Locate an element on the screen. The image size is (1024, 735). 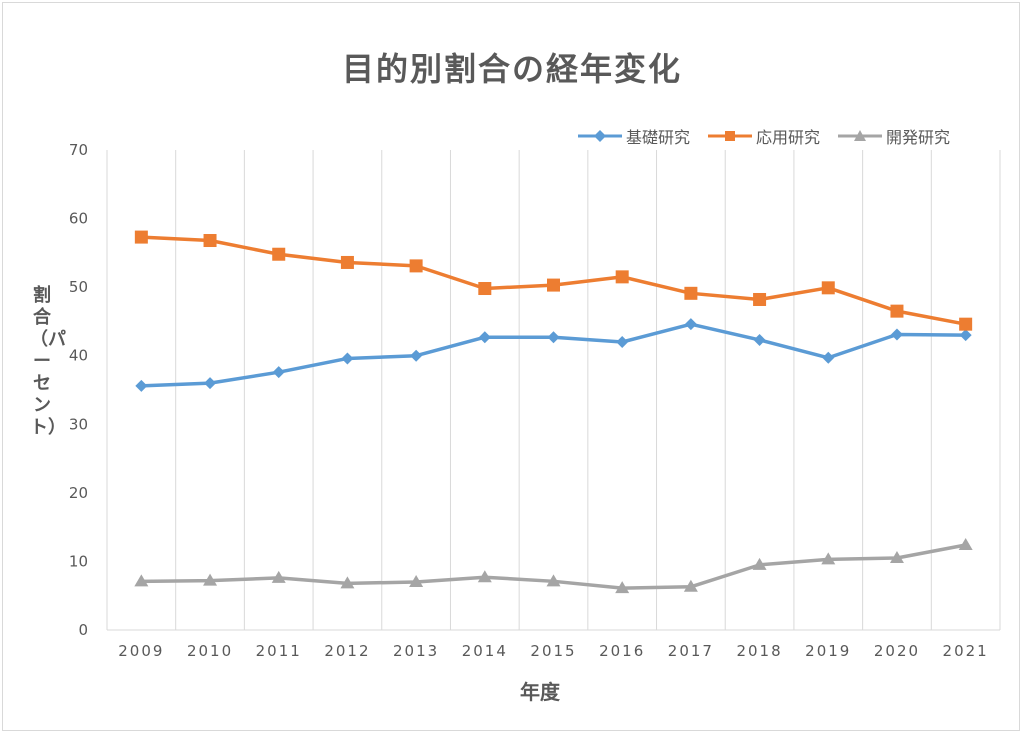
x-tick-label: 2018 is located at coordinates (759, 651).